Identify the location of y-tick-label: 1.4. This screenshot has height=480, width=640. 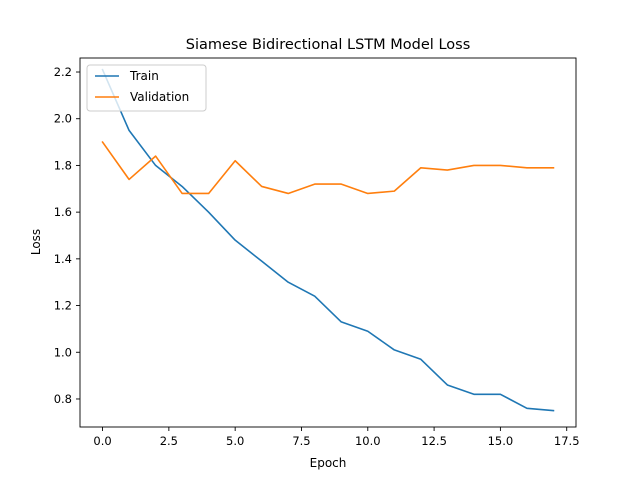
(63, 259).